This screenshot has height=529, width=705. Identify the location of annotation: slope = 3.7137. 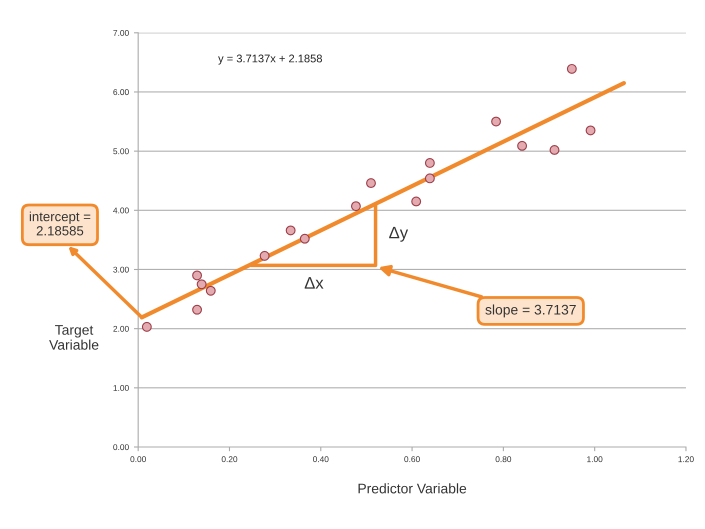
(530, 311).